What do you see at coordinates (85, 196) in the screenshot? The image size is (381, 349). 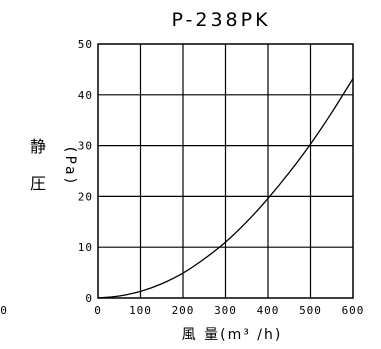 I see `y-tick-label: 20` at bounding box center [85, 196].